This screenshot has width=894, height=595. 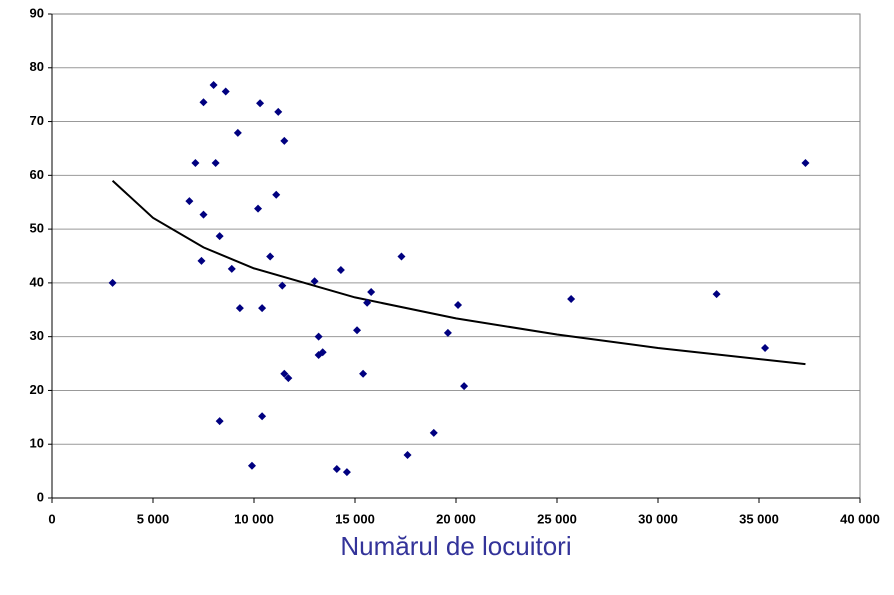 What do you see at coordinates (51, 518) in the screenshot?
I see `x-tick-label: 0` at bounding box center [51, 518].